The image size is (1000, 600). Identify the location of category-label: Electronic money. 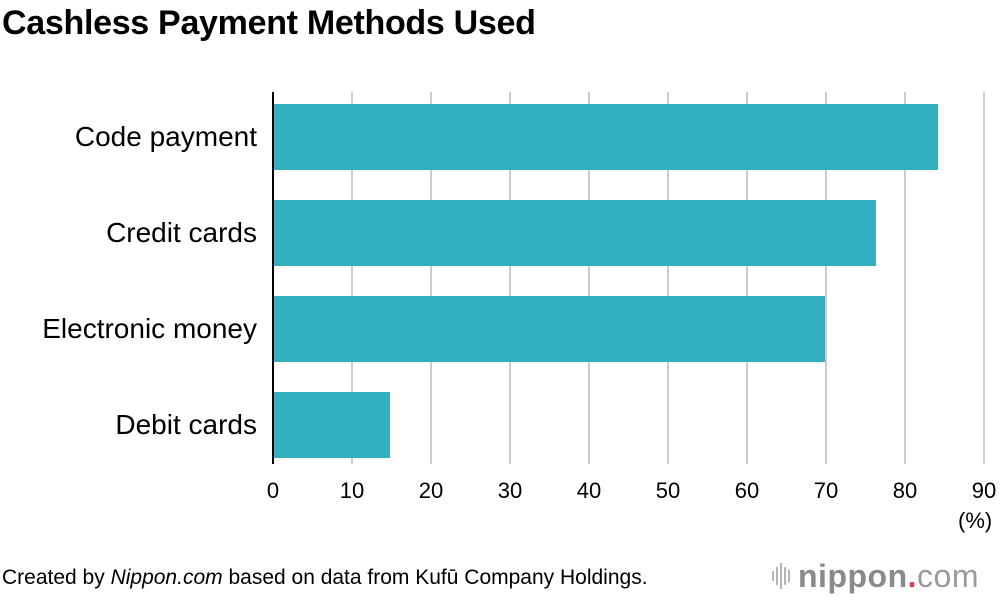
(149, 328).